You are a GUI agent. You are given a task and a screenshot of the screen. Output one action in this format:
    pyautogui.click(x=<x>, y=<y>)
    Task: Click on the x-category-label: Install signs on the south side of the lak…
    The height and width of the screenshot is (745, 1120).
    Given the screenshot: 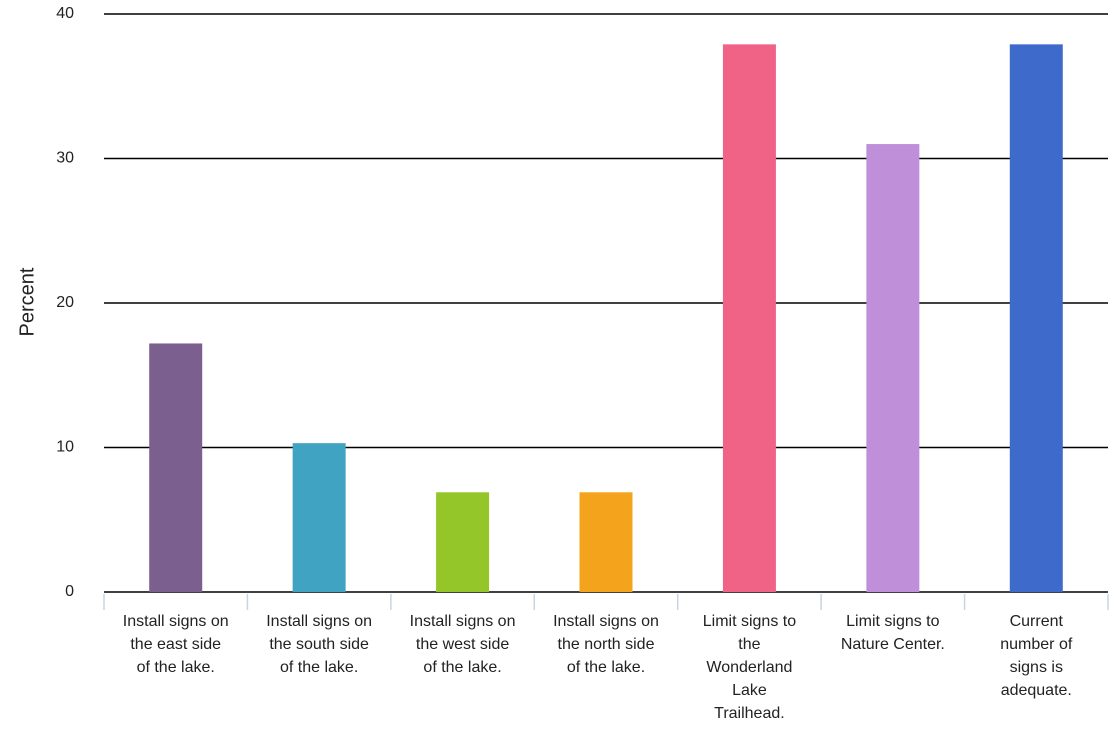 What is the action you would take?
    pyautogui.click(x=319, y=644)
    